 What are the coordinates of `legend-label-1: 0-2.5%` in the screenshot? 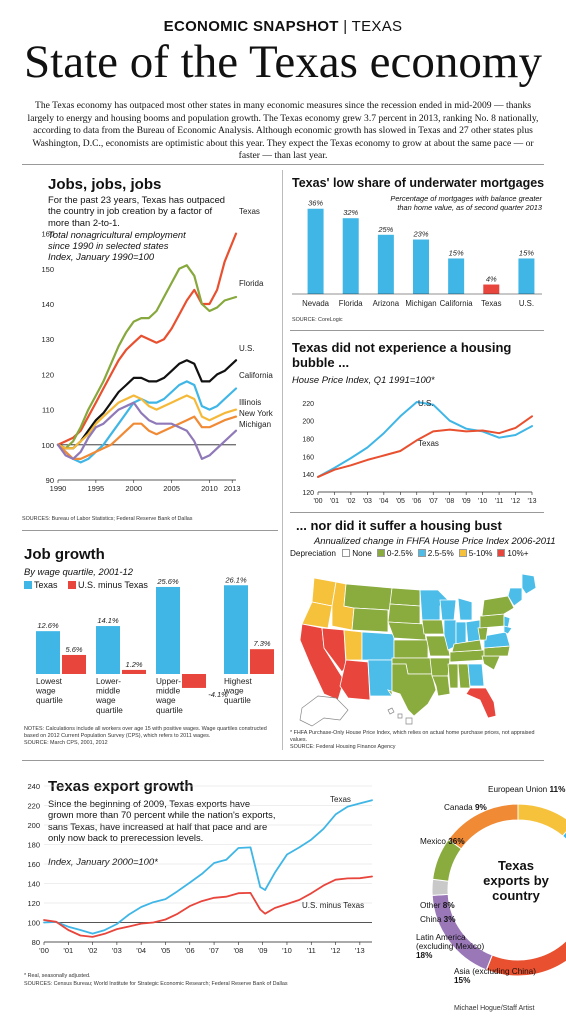 It's located at (399, 553).